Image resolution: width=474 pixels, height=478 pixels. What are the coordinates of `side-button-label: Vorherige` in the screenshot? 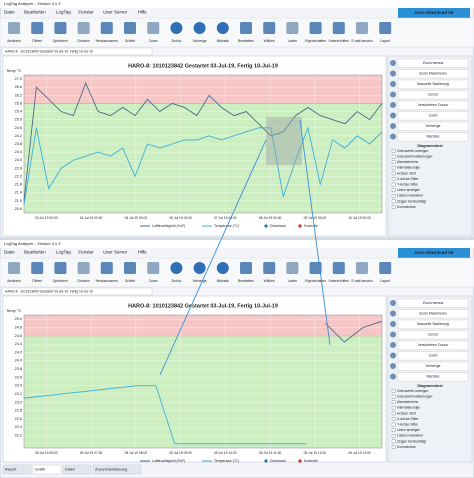 It's located at (433, 366).